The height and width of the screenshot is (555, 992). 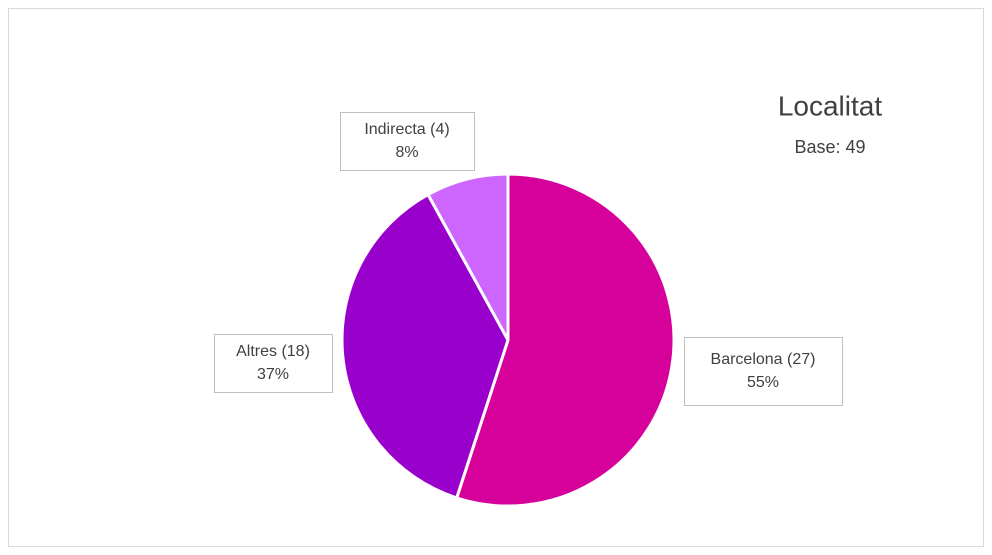 I want to click on slice-value: 8%, so click(x=406, y=152).